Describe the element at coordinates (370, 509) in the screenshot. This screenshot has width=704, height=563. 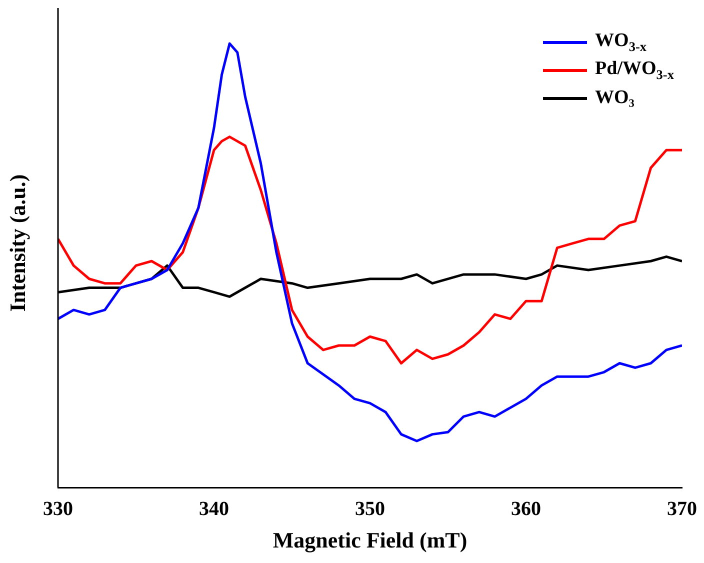
I see `x-tick-label: 350` at that location.